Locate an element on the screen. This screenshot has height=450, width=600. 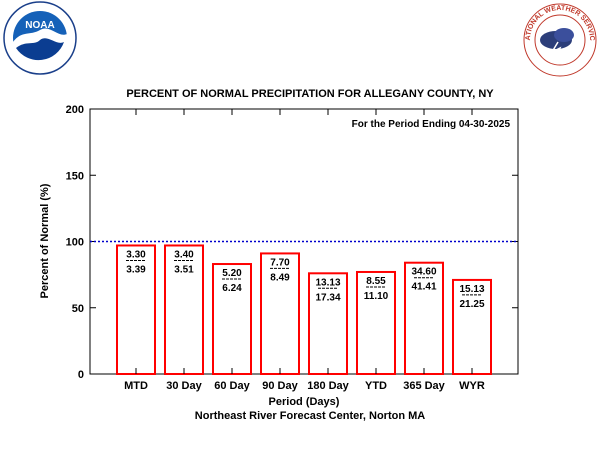
x-tick-label: WYR is located at coordinates (472, 386).